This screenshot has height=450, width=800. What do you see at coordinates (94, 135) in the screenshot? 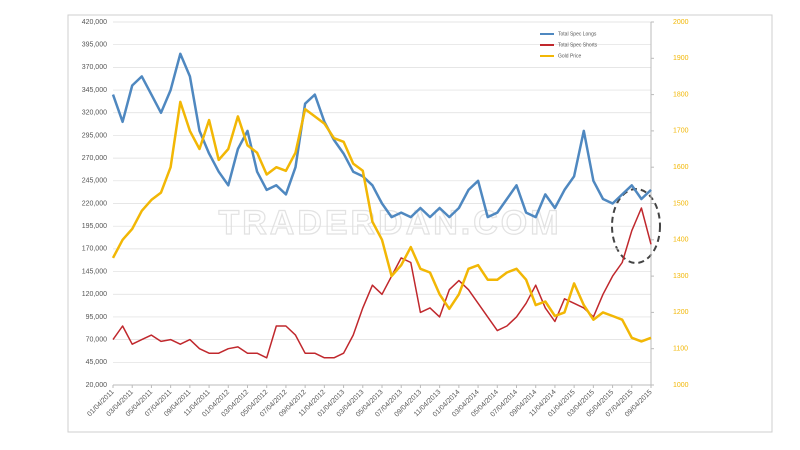
I see `y-tick-label: 295,000` at bounding box center [94, 135].